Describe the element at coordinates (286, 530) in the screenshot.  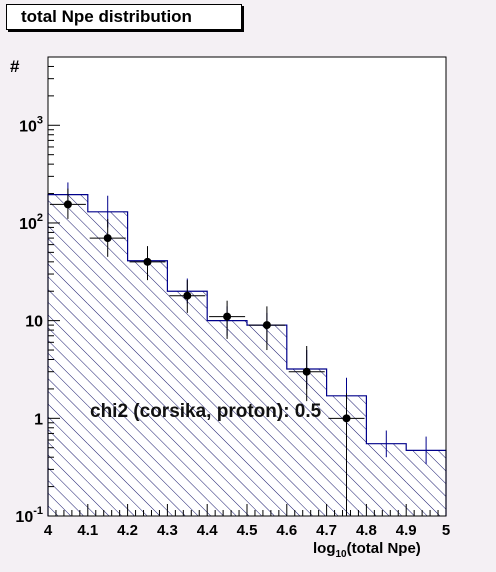
I see `x-tick-label: 4.6` at that location.